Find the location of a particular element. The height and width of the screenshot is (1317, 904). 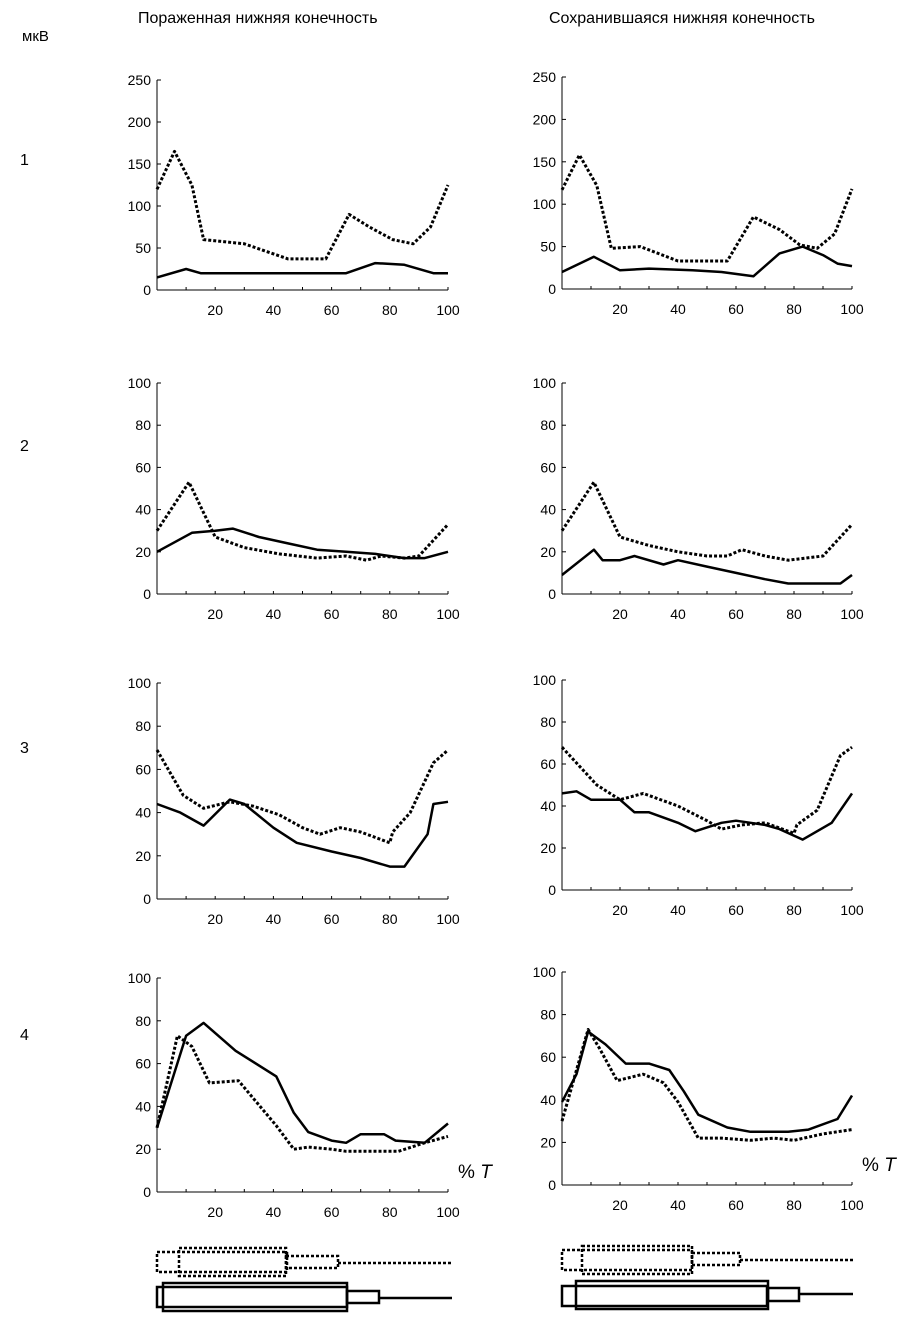

chart-row2-affected: 0 20 40 60 80 100 20 40 60 80 100 is located at coordinates (294, 498).